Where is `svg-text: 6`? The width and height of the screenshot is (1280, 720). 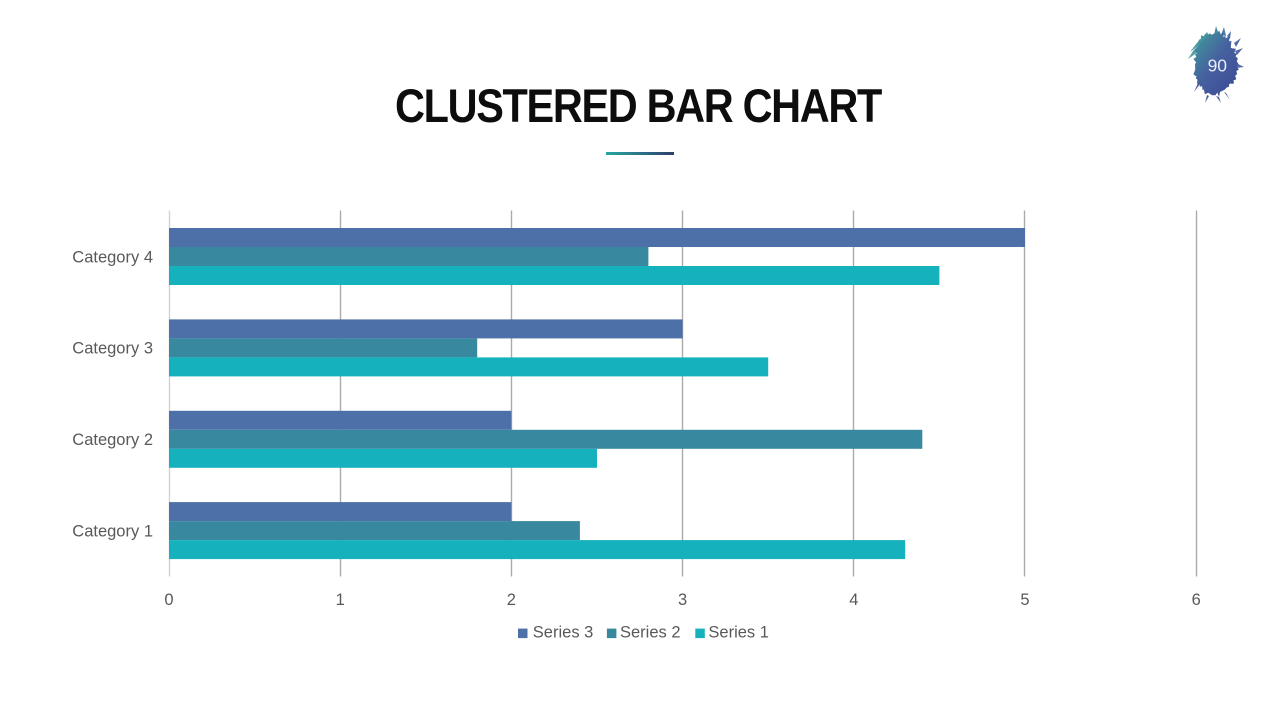
svg-text: 6 is located at coordinates (1196, 600).